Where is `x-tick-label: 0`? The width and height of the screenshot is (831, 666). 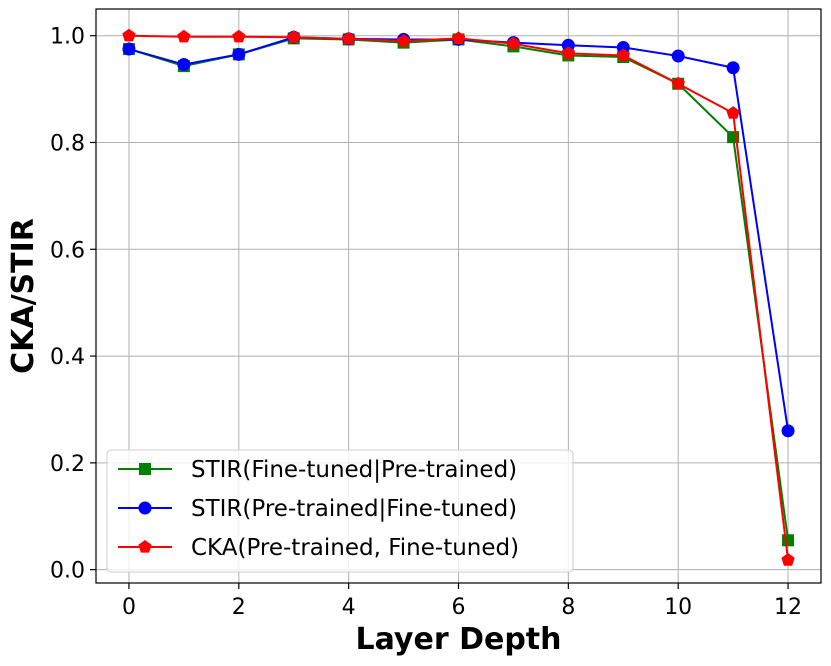
x-tick-label: 0 is located at coordinates (129, 607).